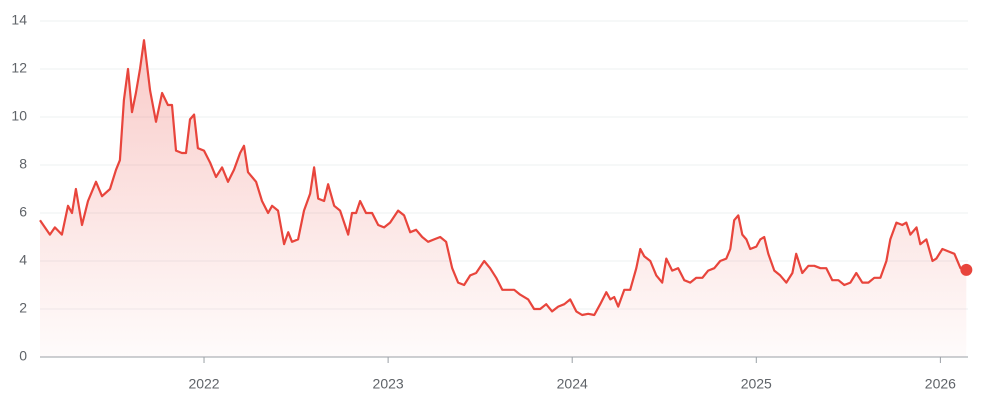 This screenshot has width=985, height=403. I want to click on y-tick-label: 8, so click(23, 164).